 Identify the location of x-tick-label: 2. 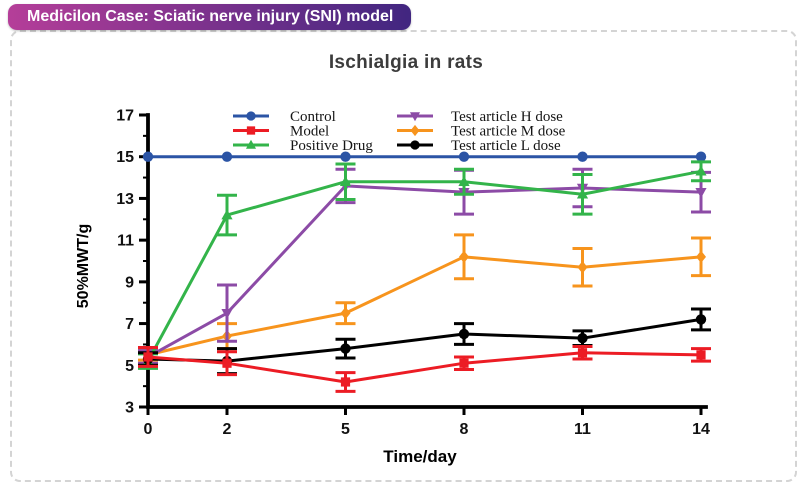
(227, 429).